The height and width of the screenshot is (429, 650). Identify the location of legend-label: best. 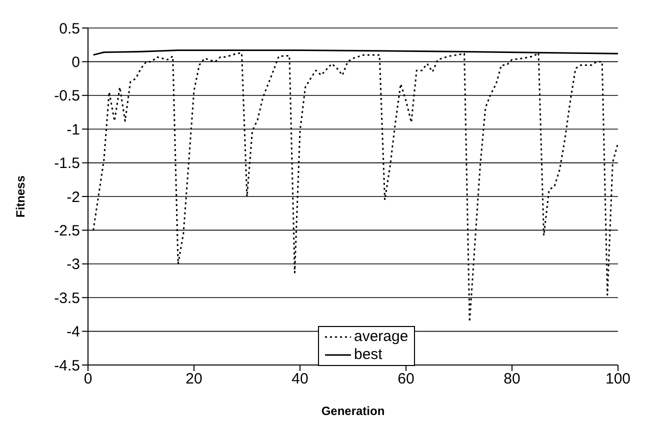
(368, 355).